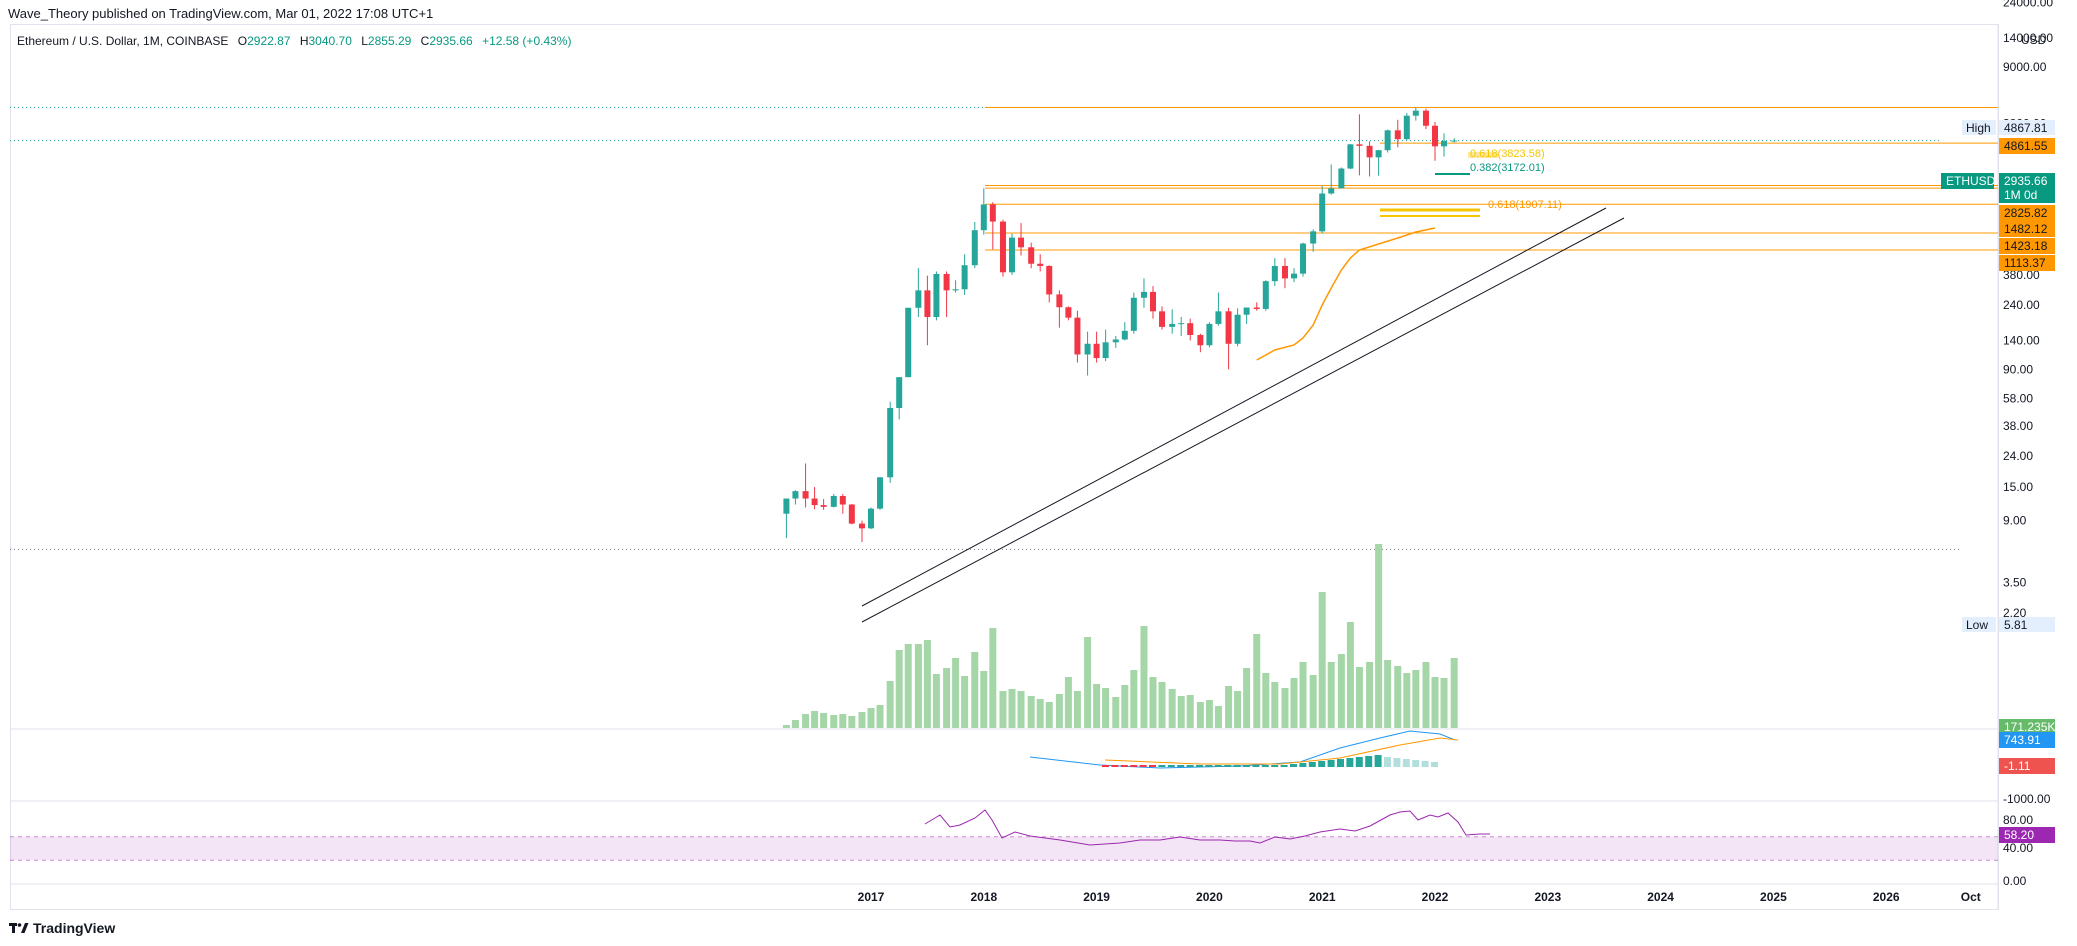 This screenshot has width=2077, height=946. I want to click on price-tag-4861-bg, so click(2027, 146).